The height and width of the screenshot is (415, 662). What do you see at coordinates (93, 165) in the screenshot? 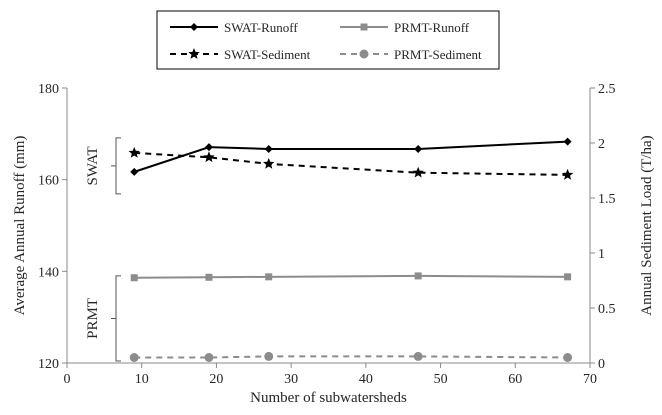
I see `annotation-label: SWAT` at bounding box center [93, 165].